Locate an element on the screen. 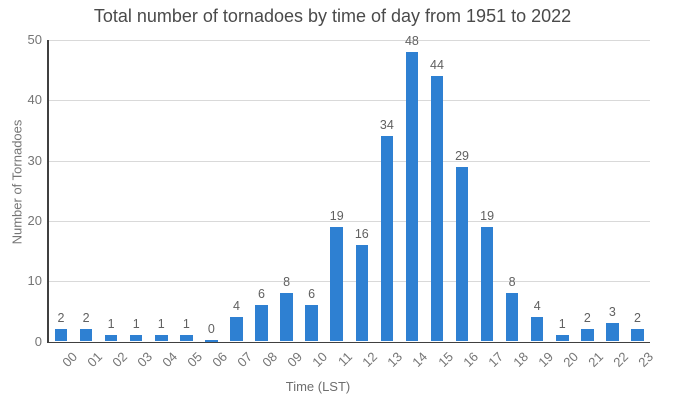  x-tick-label: 23 is located at coordinates (646, 359).